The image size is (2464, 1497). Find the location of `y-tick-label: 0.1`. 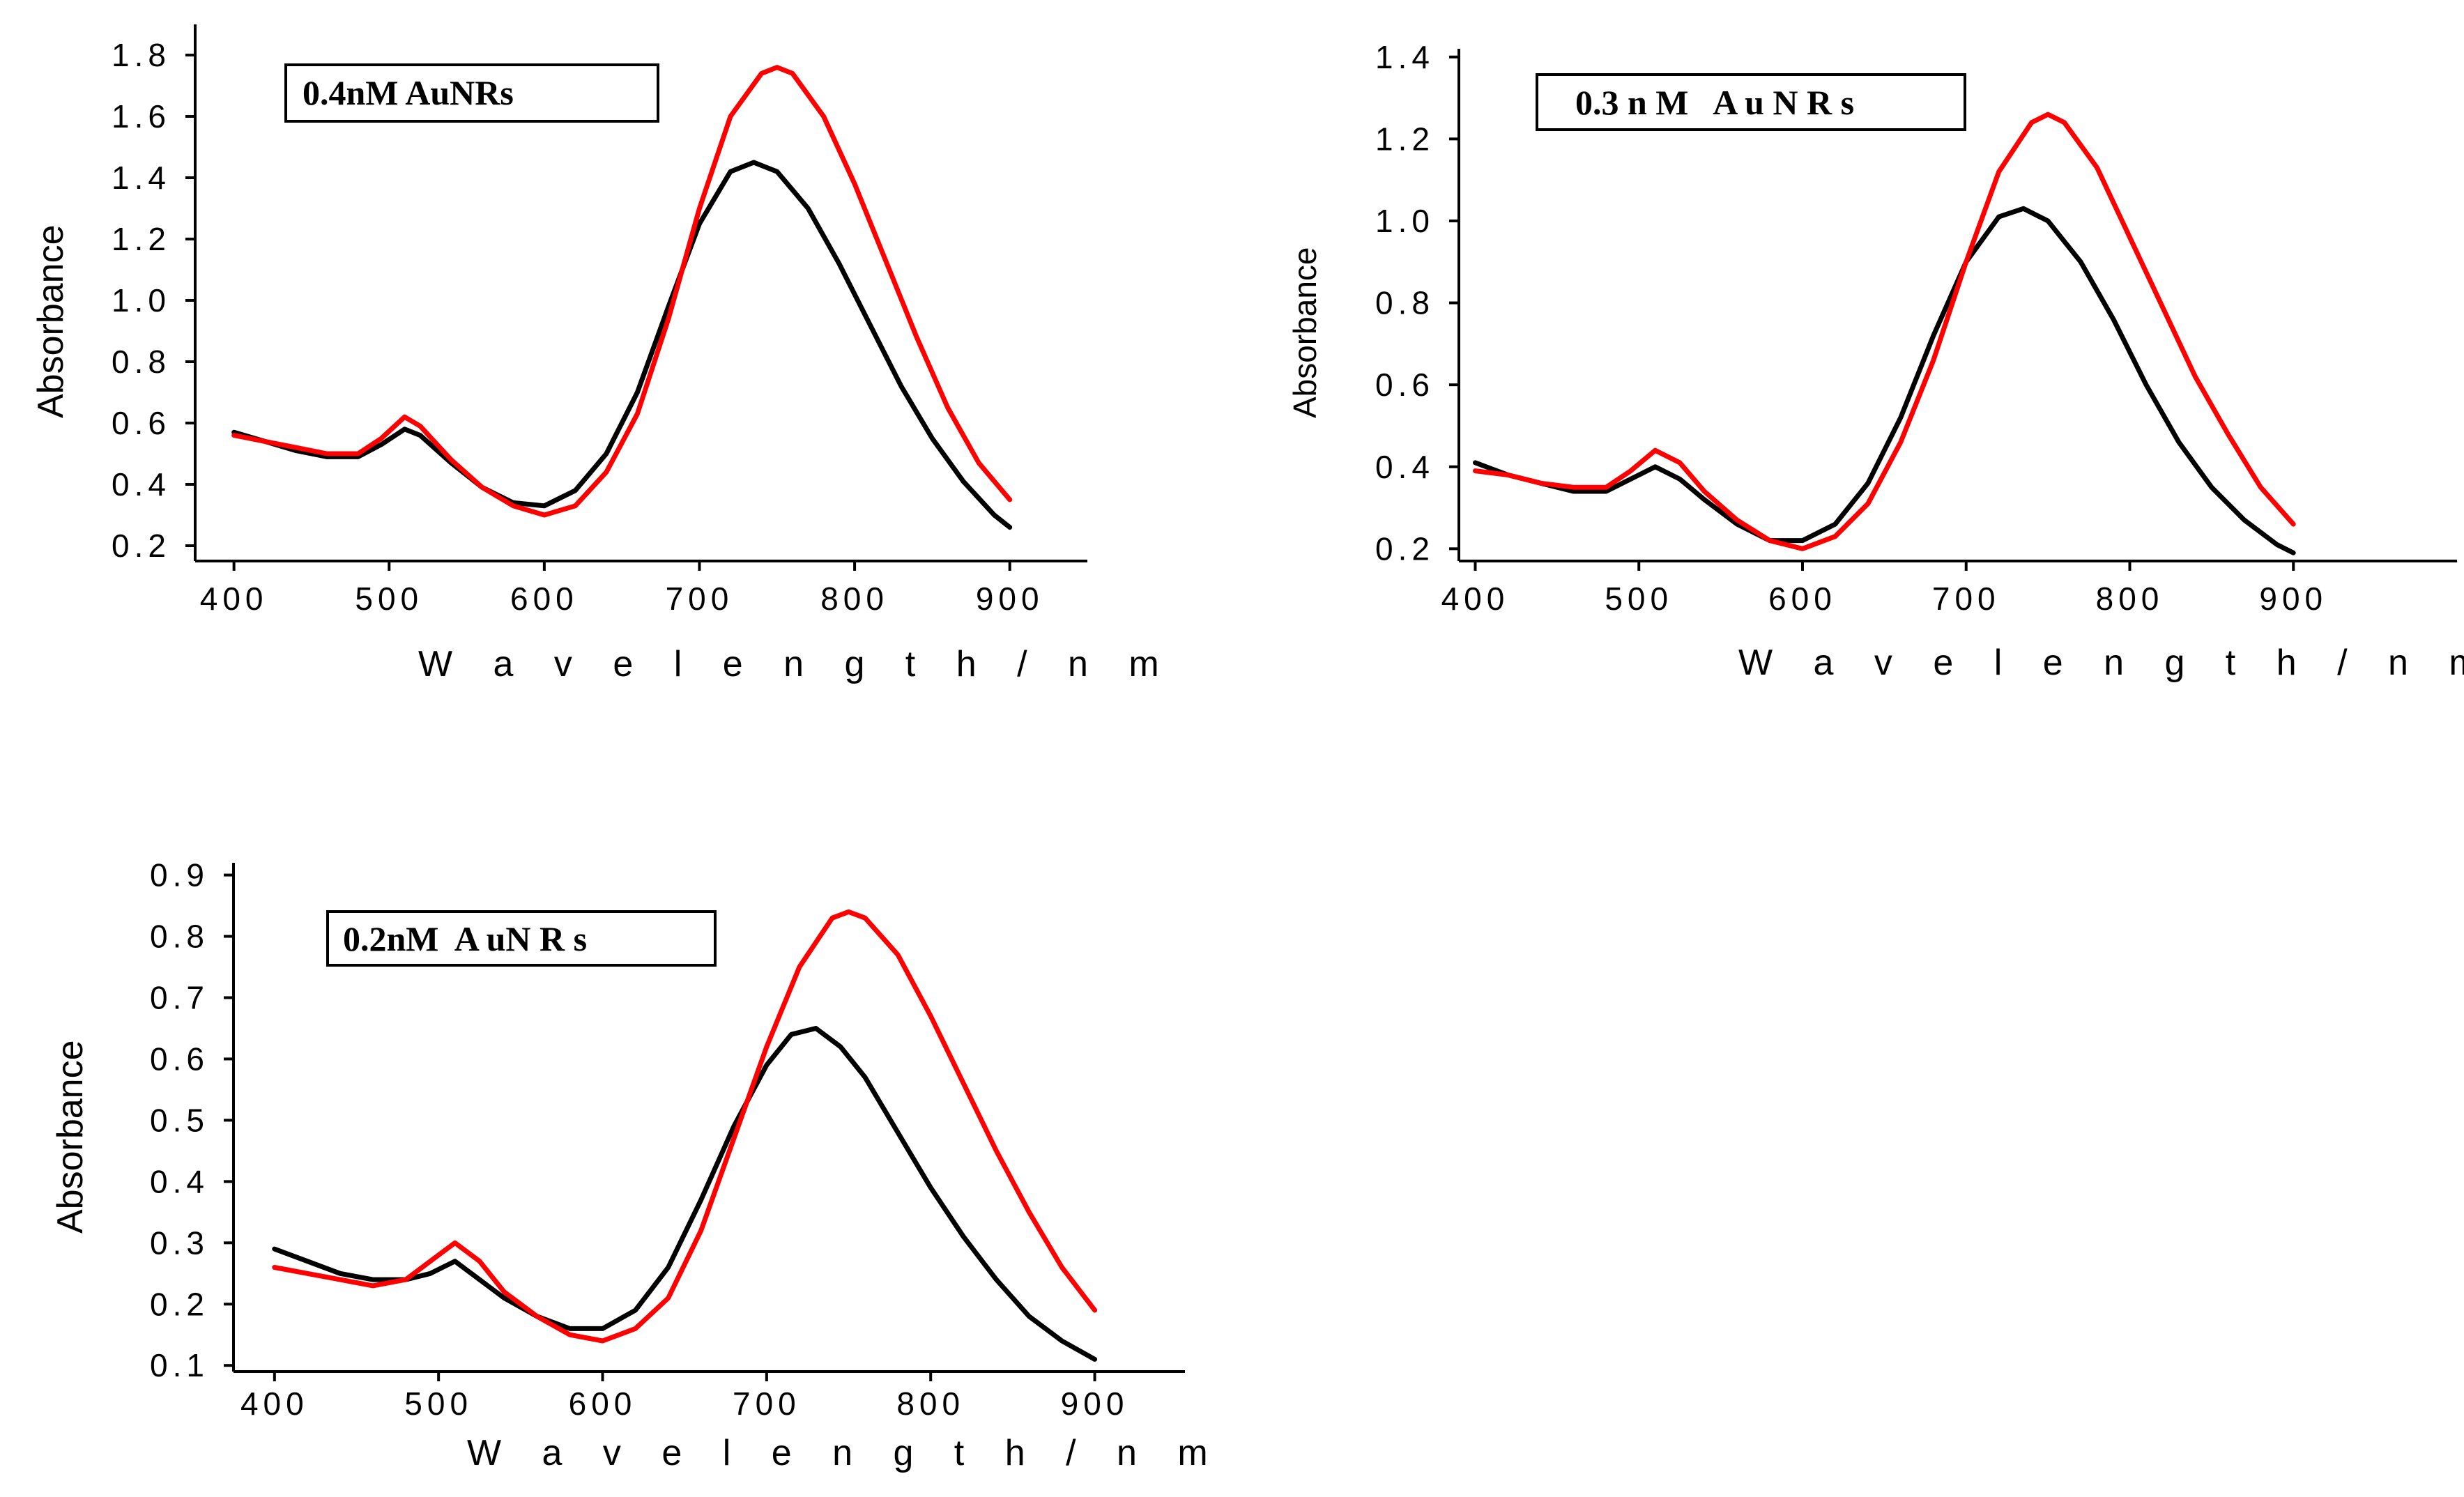

y-tick-label: 0.1 is located at coordinates (179, 1365).